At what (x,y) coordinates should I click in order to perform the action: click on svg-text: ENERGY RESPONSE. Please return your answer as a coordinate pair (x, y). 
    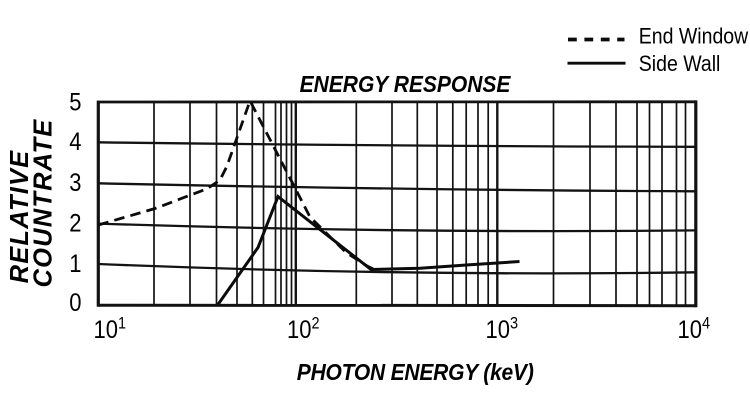
    Looking at the image, I should click on (406, 84).